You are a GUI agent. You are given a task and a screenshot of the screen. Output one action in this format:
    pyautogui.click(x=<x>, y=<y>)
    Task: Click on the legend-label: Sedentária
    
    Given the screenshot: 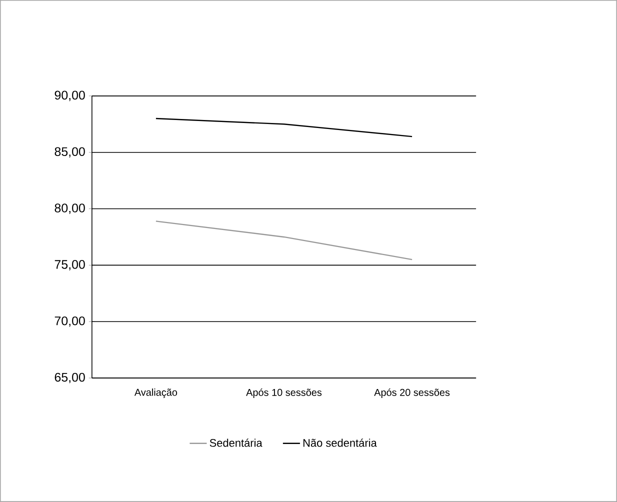 What is the action you would take?
    pyautogui.click(x=236, y=442)
    